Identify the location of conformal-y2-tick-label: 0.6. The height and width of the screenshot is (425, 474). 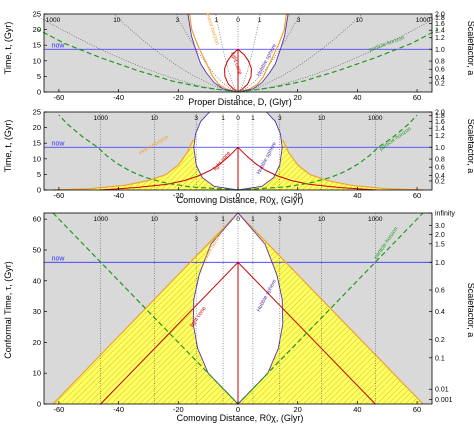
(440, 291).